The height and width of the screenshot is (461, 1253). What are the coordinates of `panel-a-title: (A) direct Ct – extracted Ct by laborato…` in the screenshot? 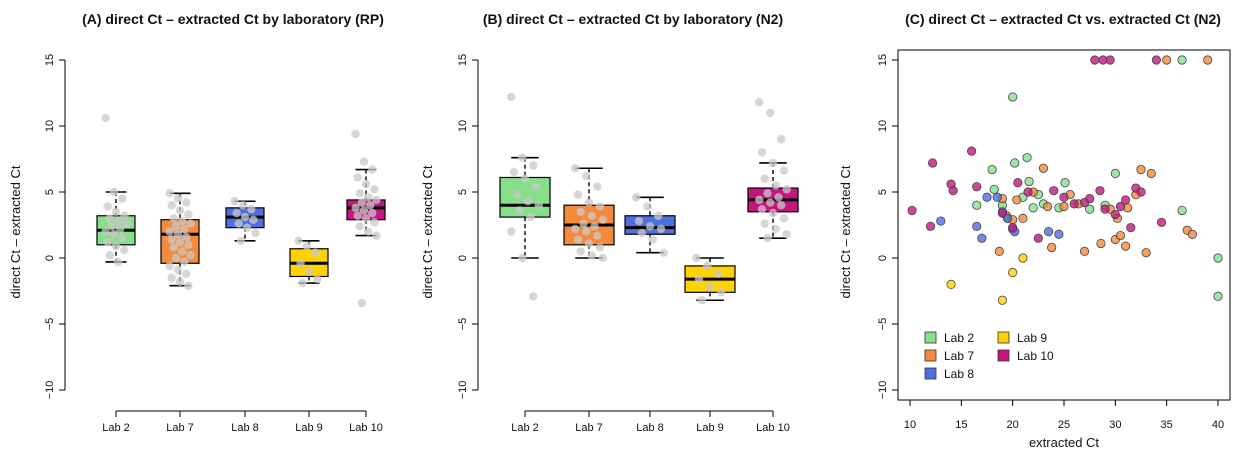 It's located at (233, 19).